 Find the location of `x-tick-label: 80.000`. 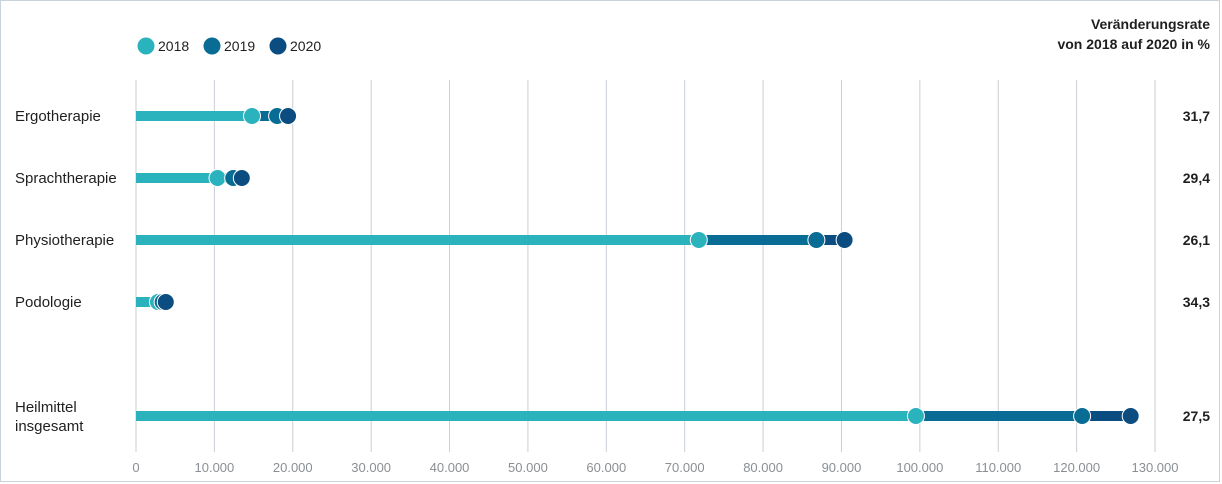

x-tick-label: 80.000 is located at coordinates (763, 467).